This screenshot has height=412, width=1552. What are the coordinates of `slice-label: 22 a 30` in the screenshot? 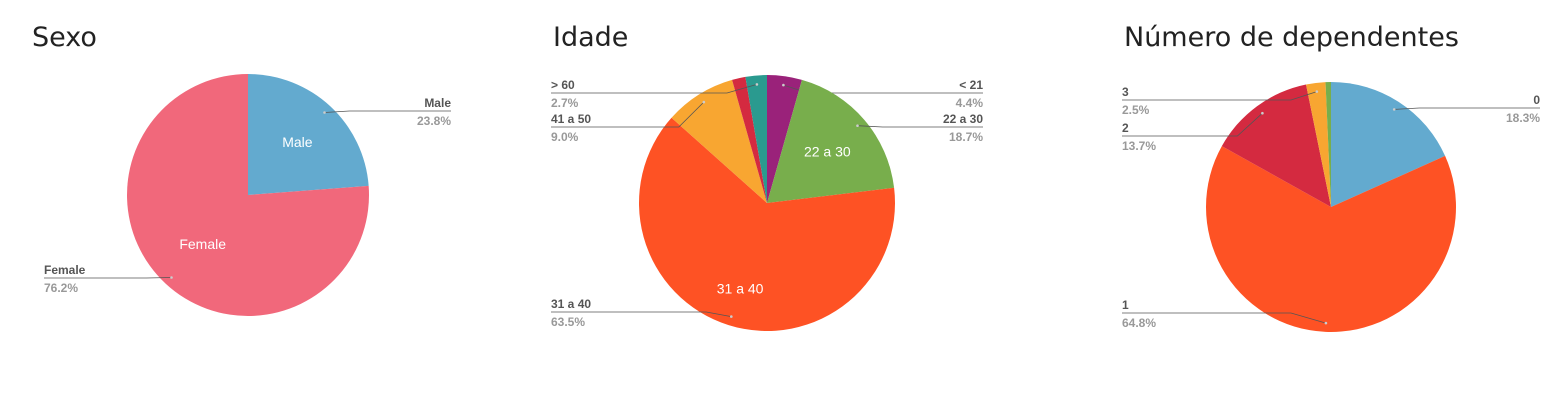 It's located at (963, 119).